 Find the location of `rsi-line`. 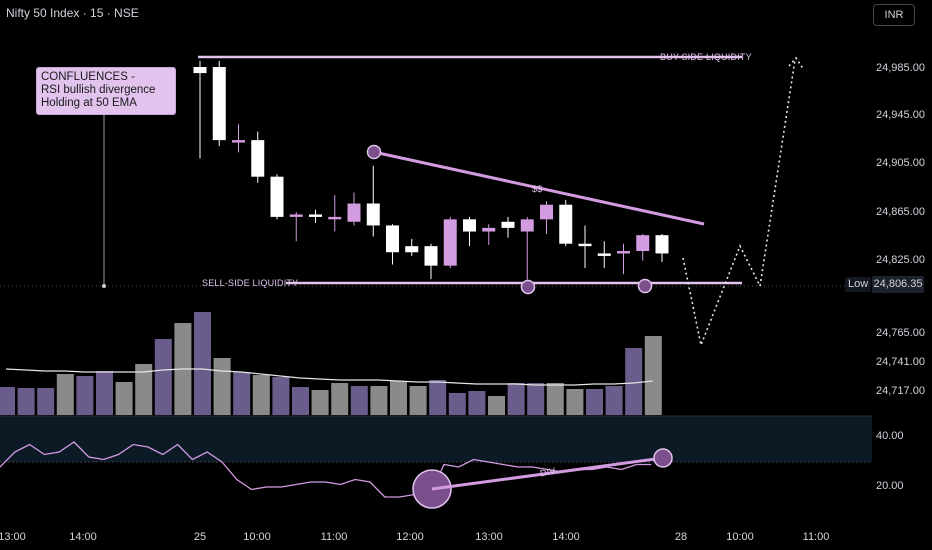

rsi-line is located at coordinates (326, 469).